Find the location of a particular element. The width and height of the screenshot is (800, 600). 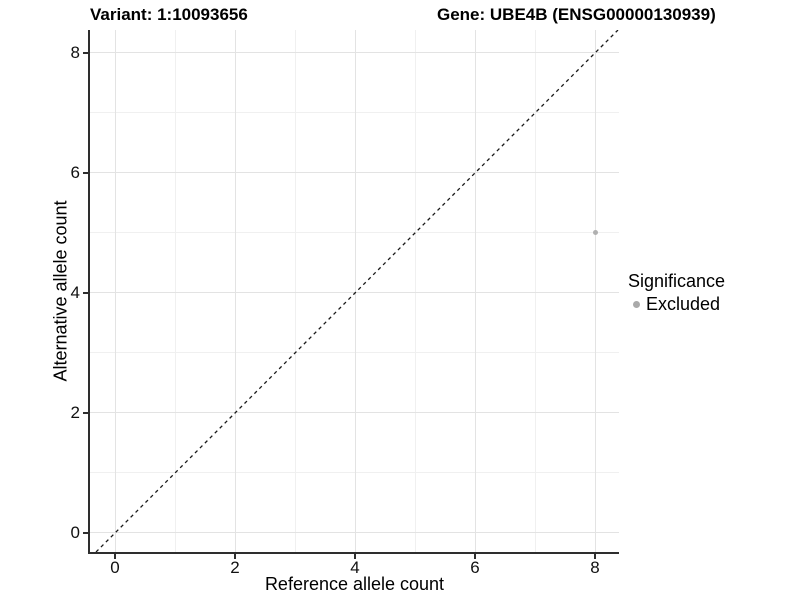

plot-title-variant: Variant: 1:10093656 is located at coordinates (169, 14).